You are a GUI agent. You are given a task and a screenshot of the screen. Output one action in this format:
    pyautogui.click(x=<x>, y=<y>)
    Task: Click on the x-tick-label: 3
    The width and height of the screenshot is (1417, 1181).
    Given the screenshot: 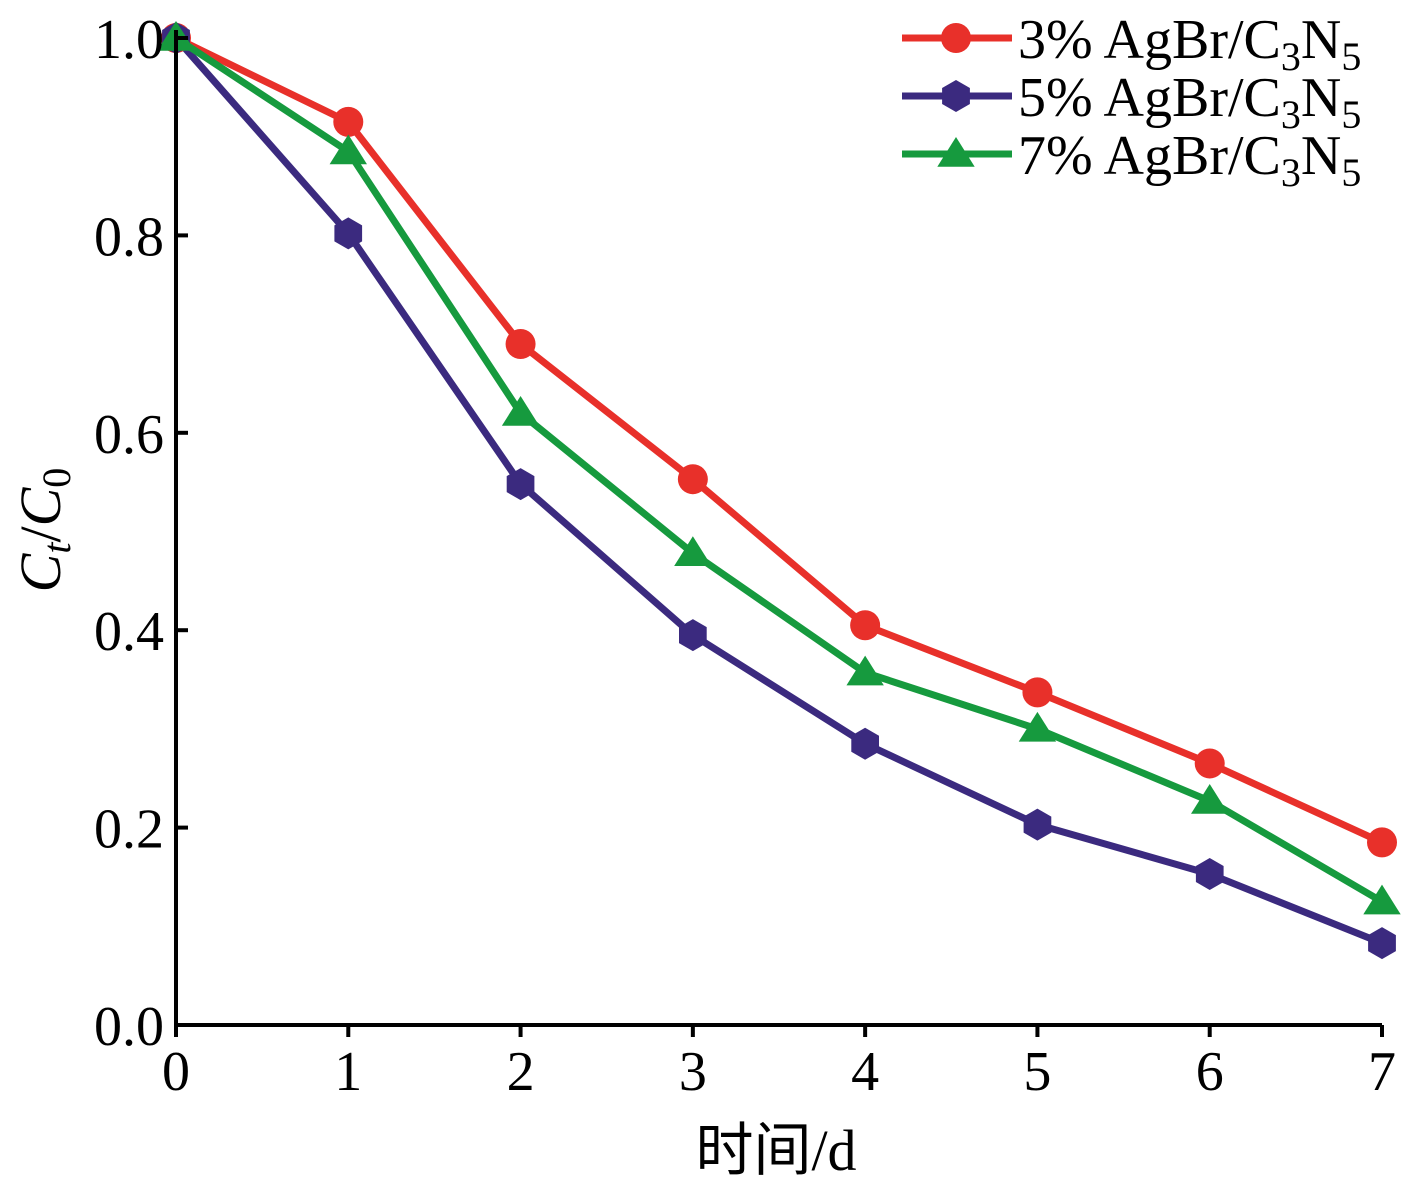 What is the action you would take?
    pyautogui.click(x=693, y=1072)
    